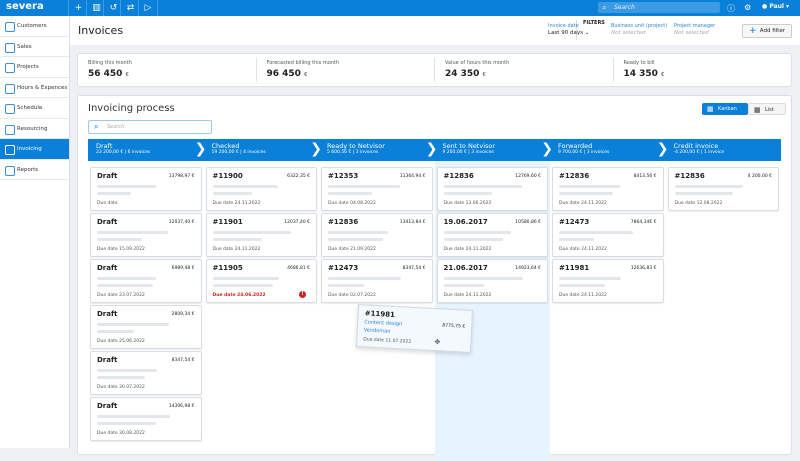 The width and height of the screenshot is (800, 461). Describe the element at coordinates (608, 189) in the screenshot. I see `invoice-card: #12836 8413,56 € Due date 24.11.2022` at that location.